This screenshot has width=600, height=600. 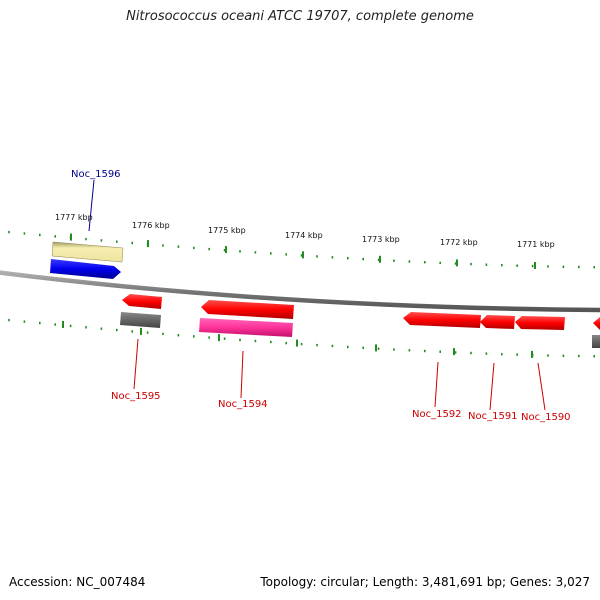 I want to click on gene-feature-noc1591, so click(x=497, y=322).